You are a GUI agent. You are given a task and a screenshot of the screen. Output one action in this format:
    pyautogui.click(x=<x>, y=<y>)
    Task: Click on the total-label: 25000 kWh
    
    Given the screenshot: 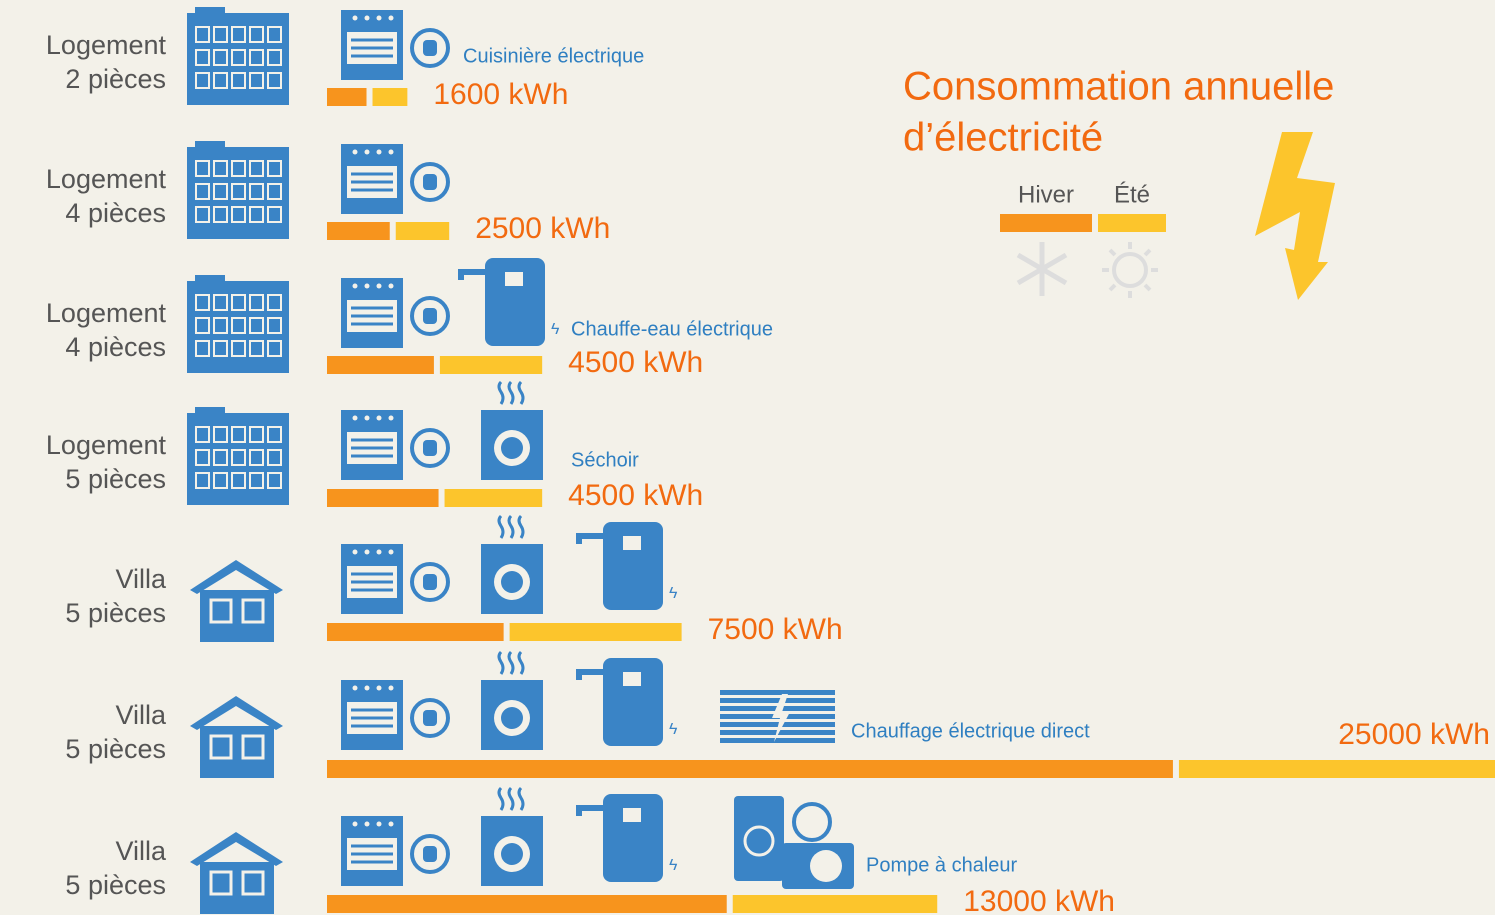 What is the action you would take?
    pyautogui.click(x=1414, y=734)
    